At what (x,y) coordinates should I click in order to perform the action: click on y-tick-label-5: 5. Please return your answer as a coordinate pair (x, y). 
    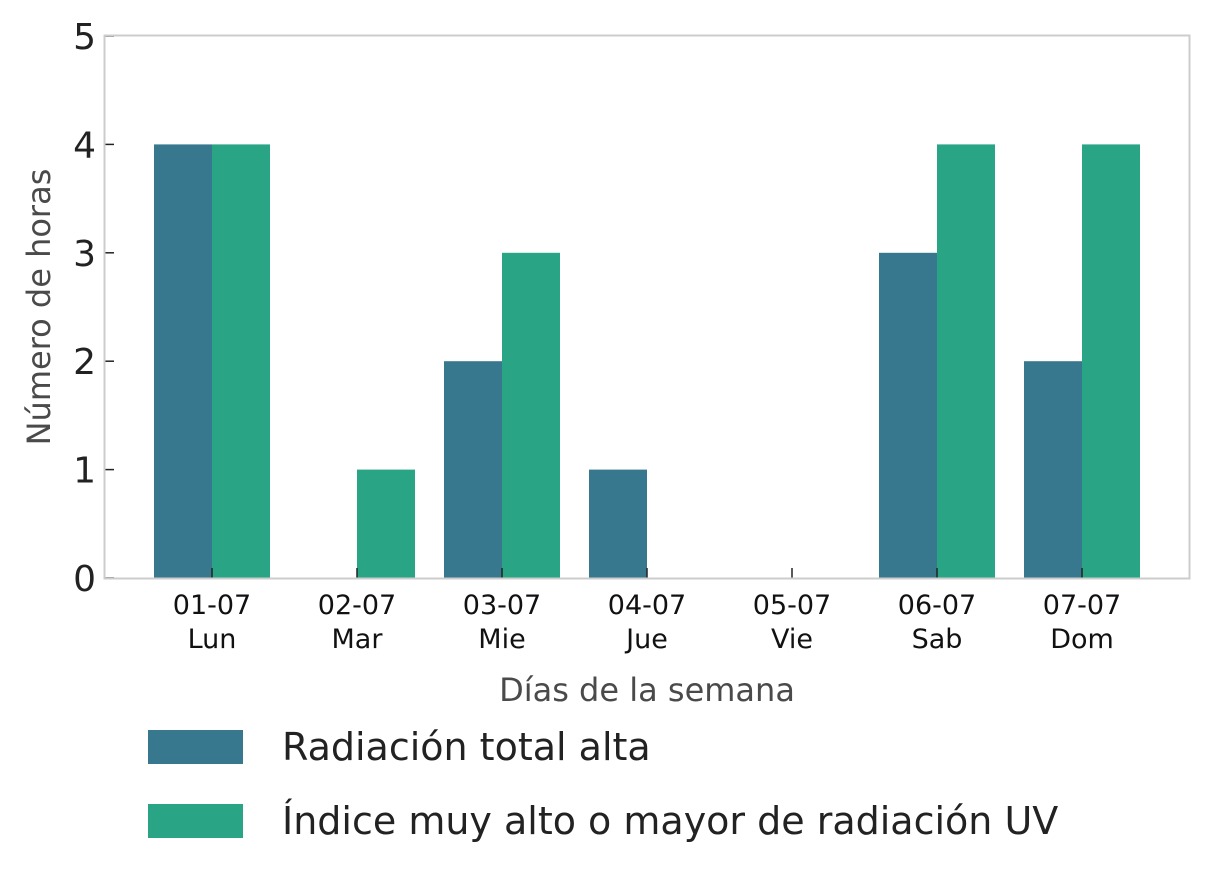
    Looking at the image, I should click on (84, 37).